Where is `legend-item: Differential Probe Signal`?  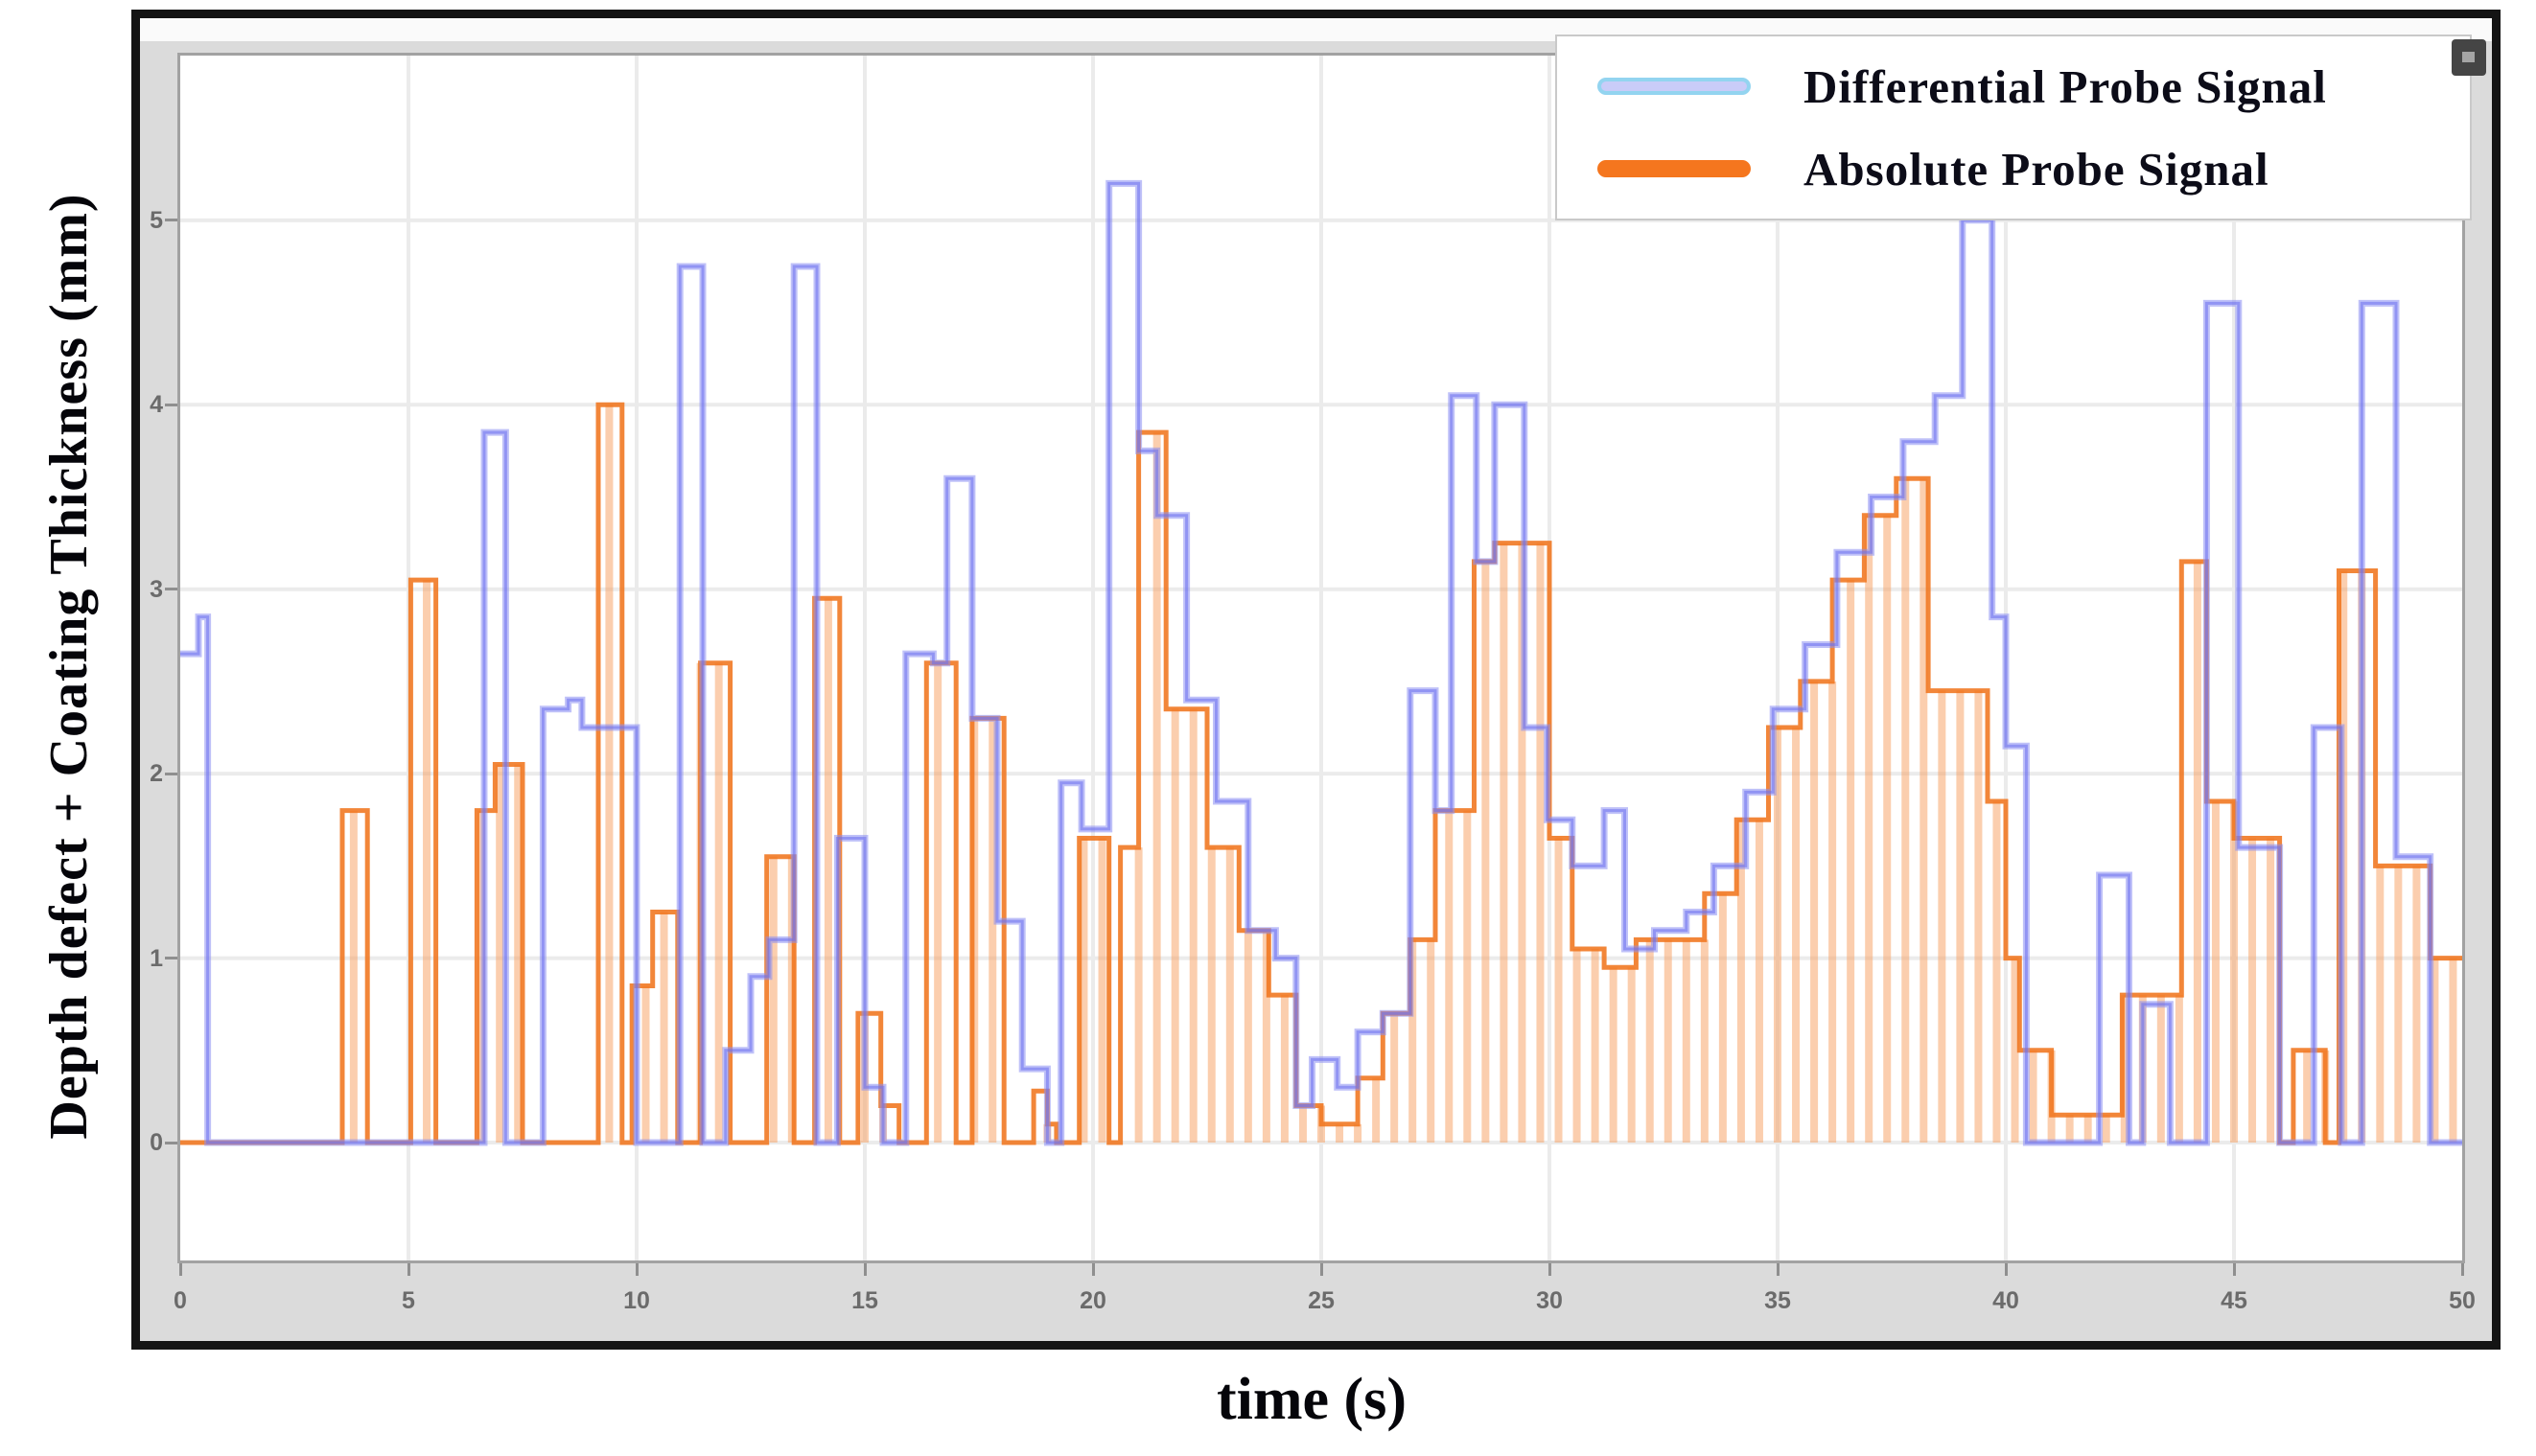
legend-item: Differential Probe Signal is located at coordinates (2013, 86).